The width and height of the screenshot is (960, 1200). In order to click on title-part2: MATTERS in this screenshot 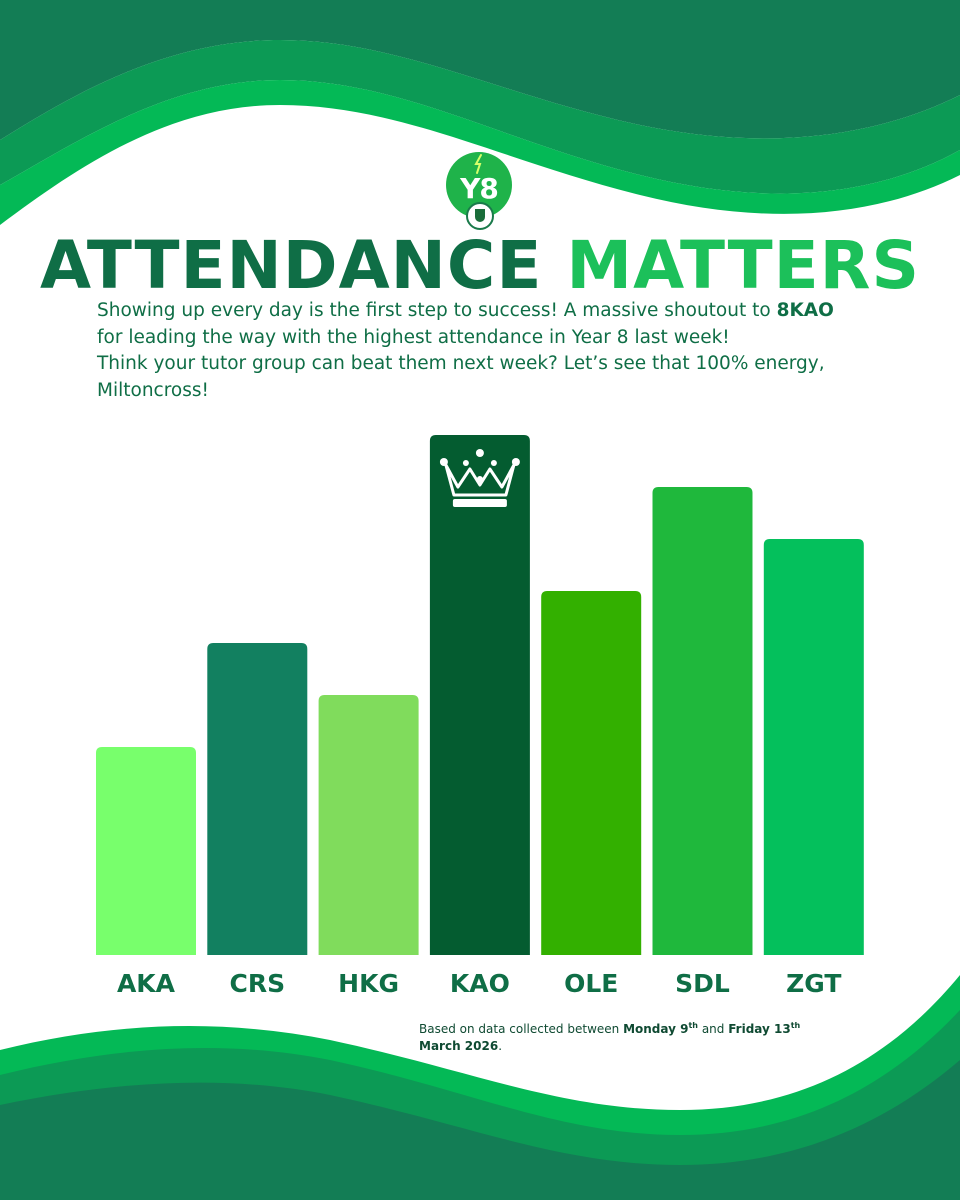, I will do `click(743, 265)`.